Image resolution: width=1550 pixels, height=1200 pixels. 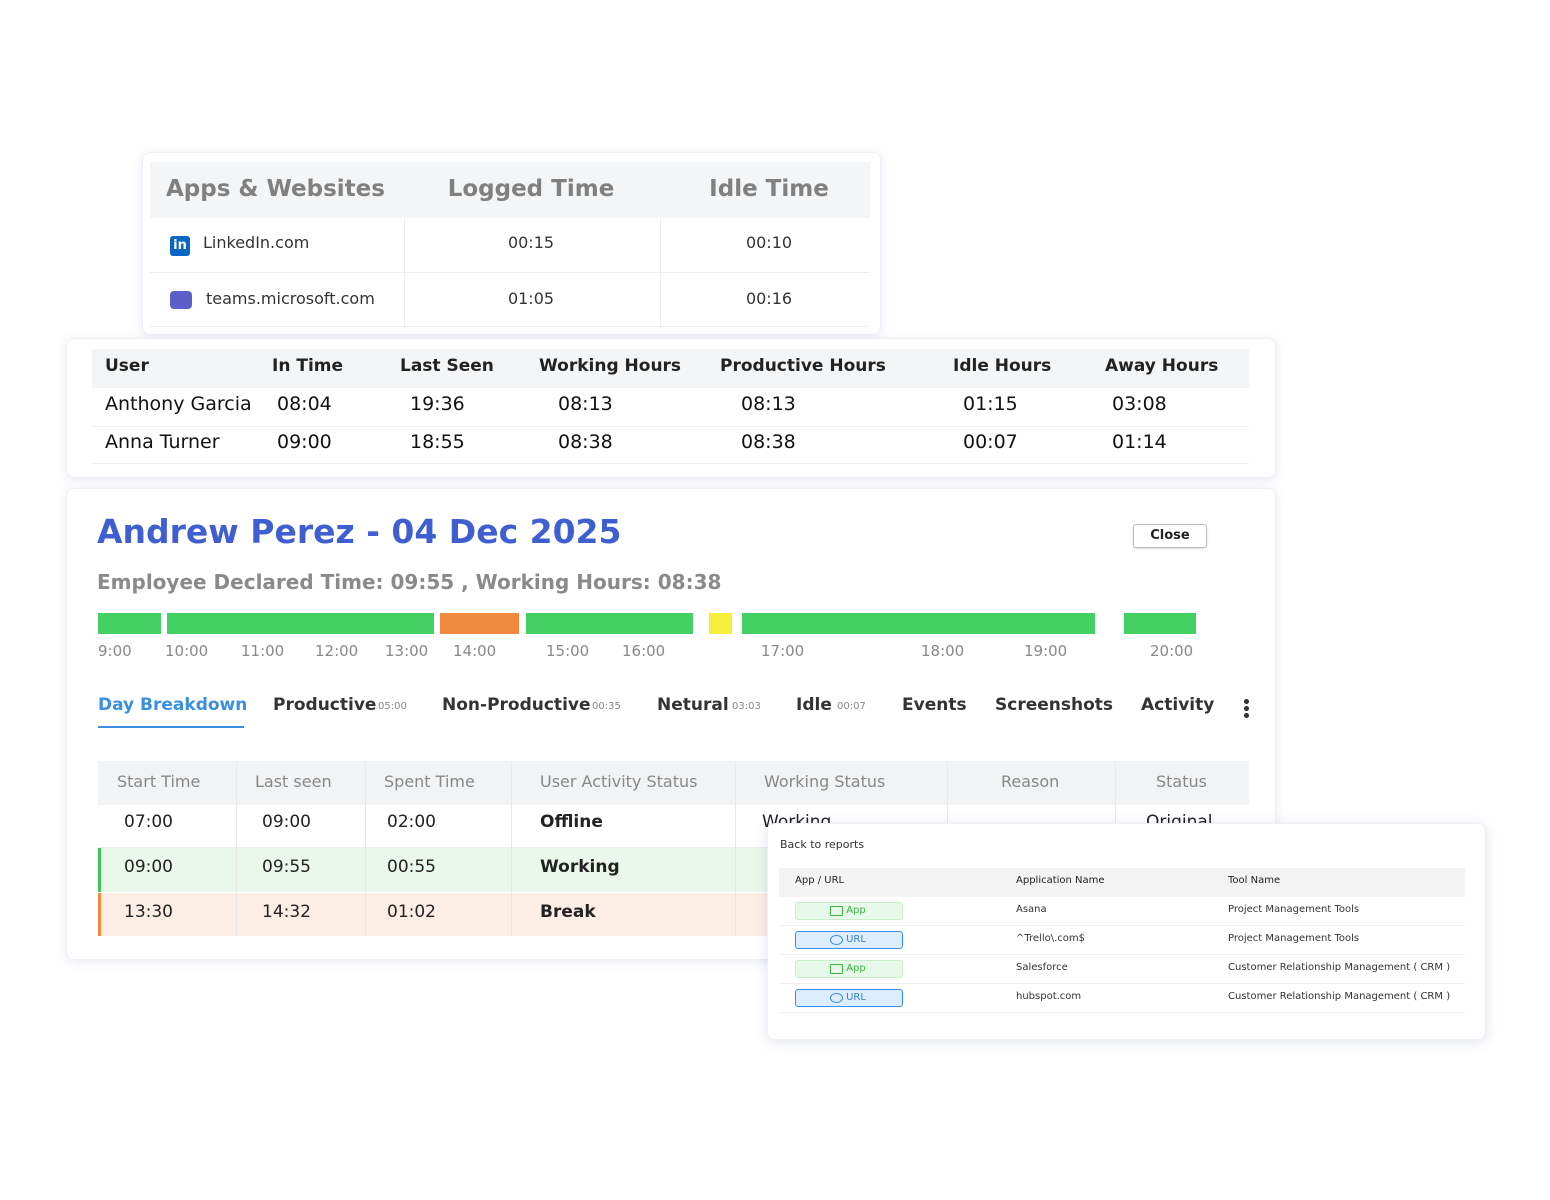 I want to click on tab-time: 03:03, so click(x=746, y=706).